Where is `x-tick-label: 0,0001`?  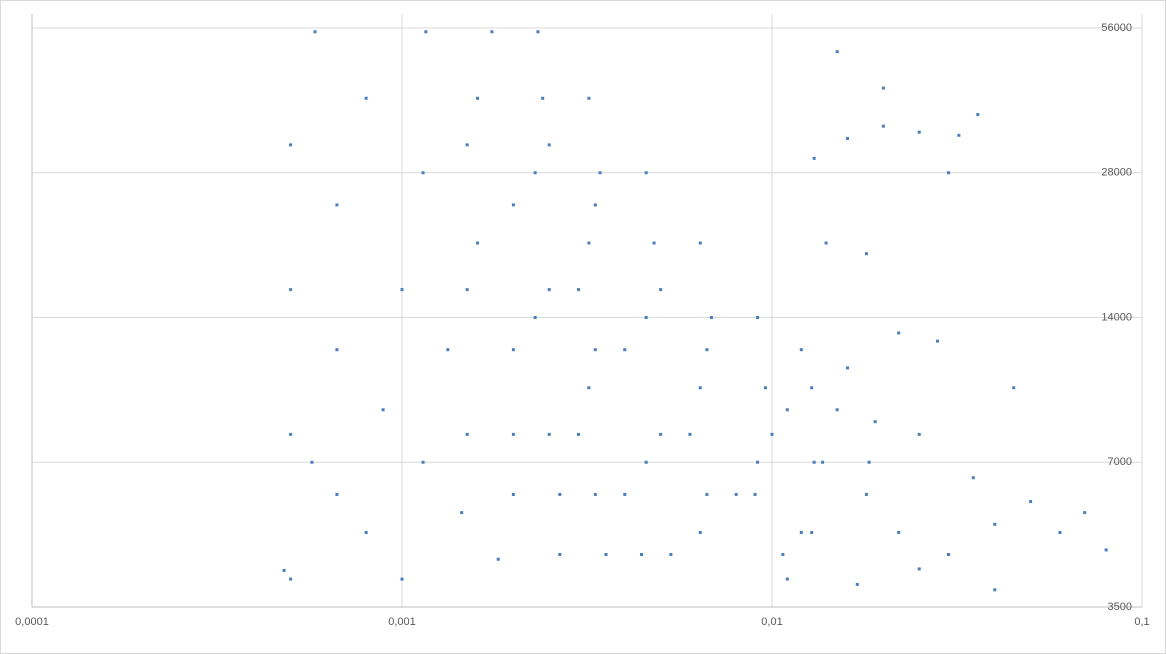 x-tick-label: 0,0001 is located at coordinates (32, 622).